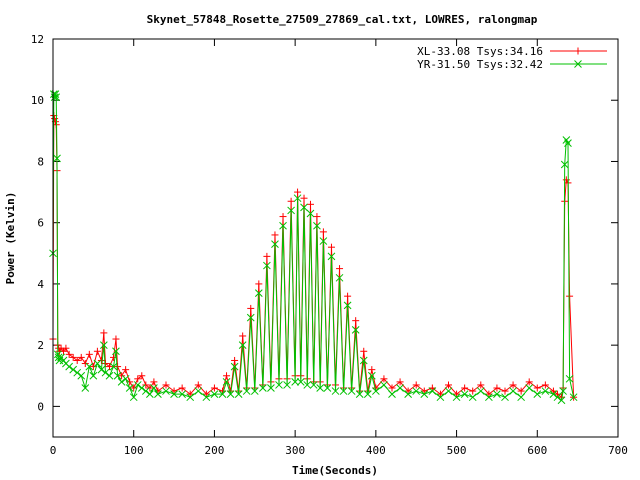 This screenshot has width=640, height=480. Describe the element at coordinates (40, 345) in the screenshot. I see `y-tick-label: 2` at that location.